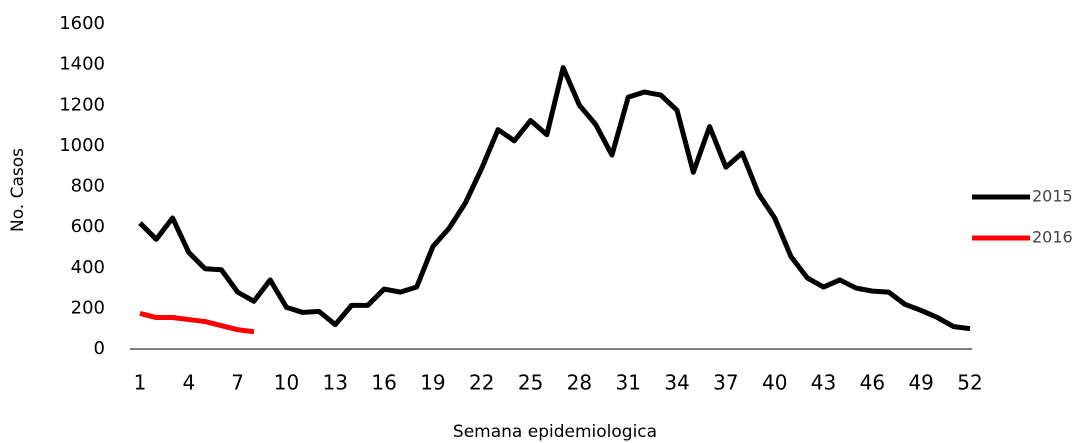  What do you see at coordinates (237, 383) in the screenshot?
I see `x-tick-label: 7` at bounding box center [237, 383].